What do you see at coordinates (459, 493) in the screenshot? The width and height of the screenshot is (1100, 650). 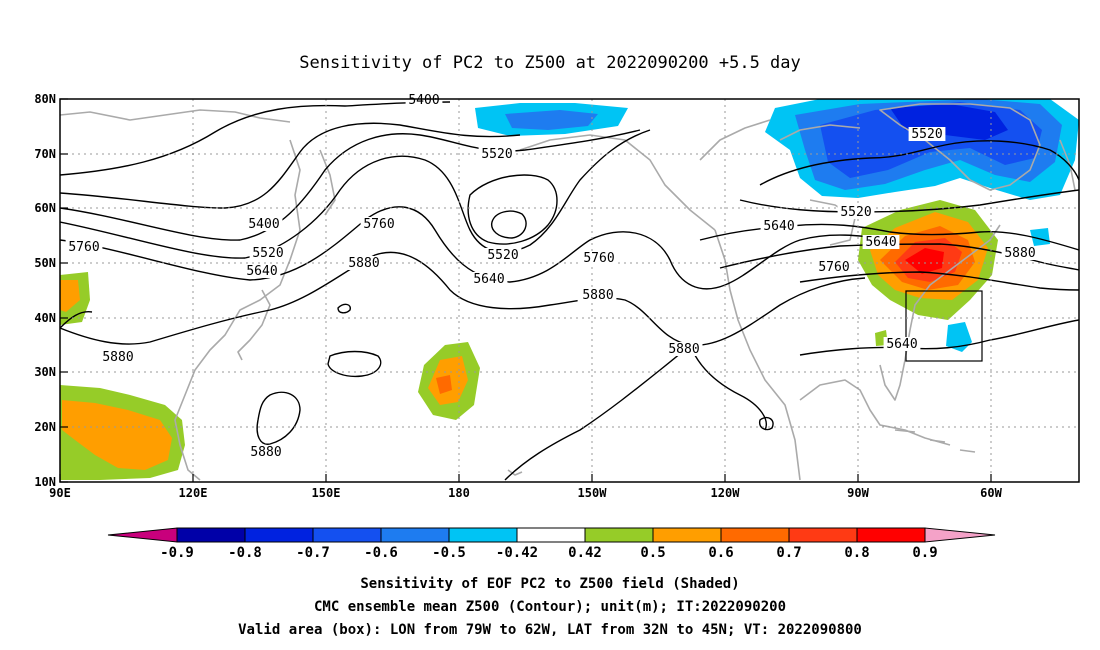 I see `lon-tick-label: 180` at bounding box center [459, 493].